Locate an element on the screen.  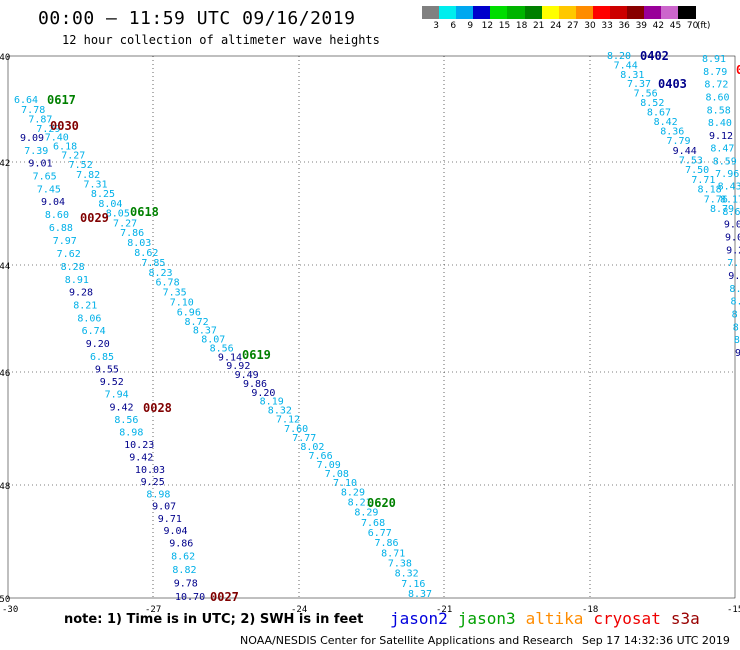
swh-value: 7.31 is located at coordinates (96, 185).